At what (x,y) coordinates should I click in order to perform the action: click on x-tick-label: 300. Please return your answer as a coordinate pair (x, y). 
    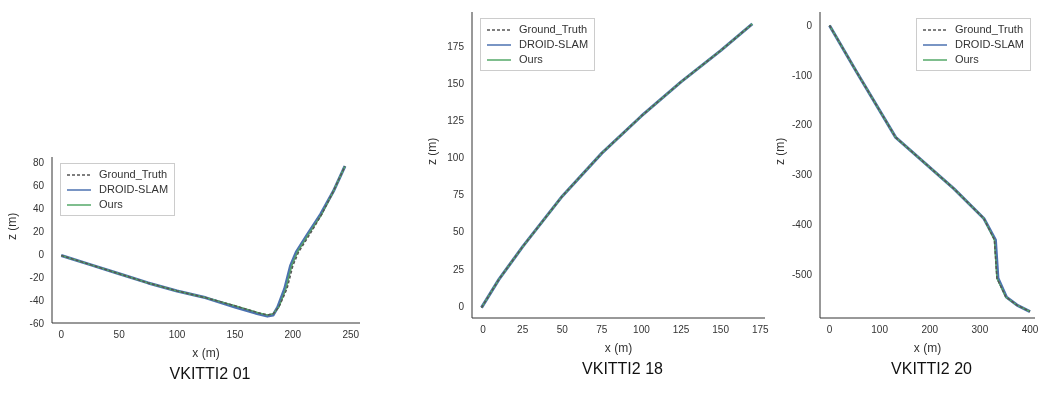
    Looking at the image, I should click on (980, 330).